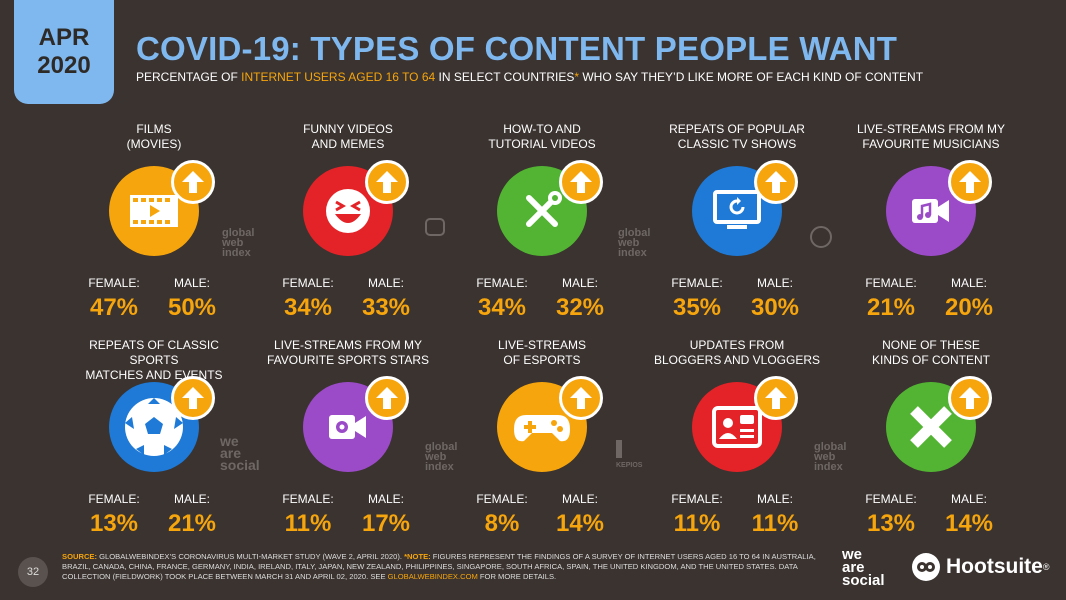  I want to click on content-type-label: REPEATS OF POPULAR CLASSIC TV SHOWS, so click(737, 136).